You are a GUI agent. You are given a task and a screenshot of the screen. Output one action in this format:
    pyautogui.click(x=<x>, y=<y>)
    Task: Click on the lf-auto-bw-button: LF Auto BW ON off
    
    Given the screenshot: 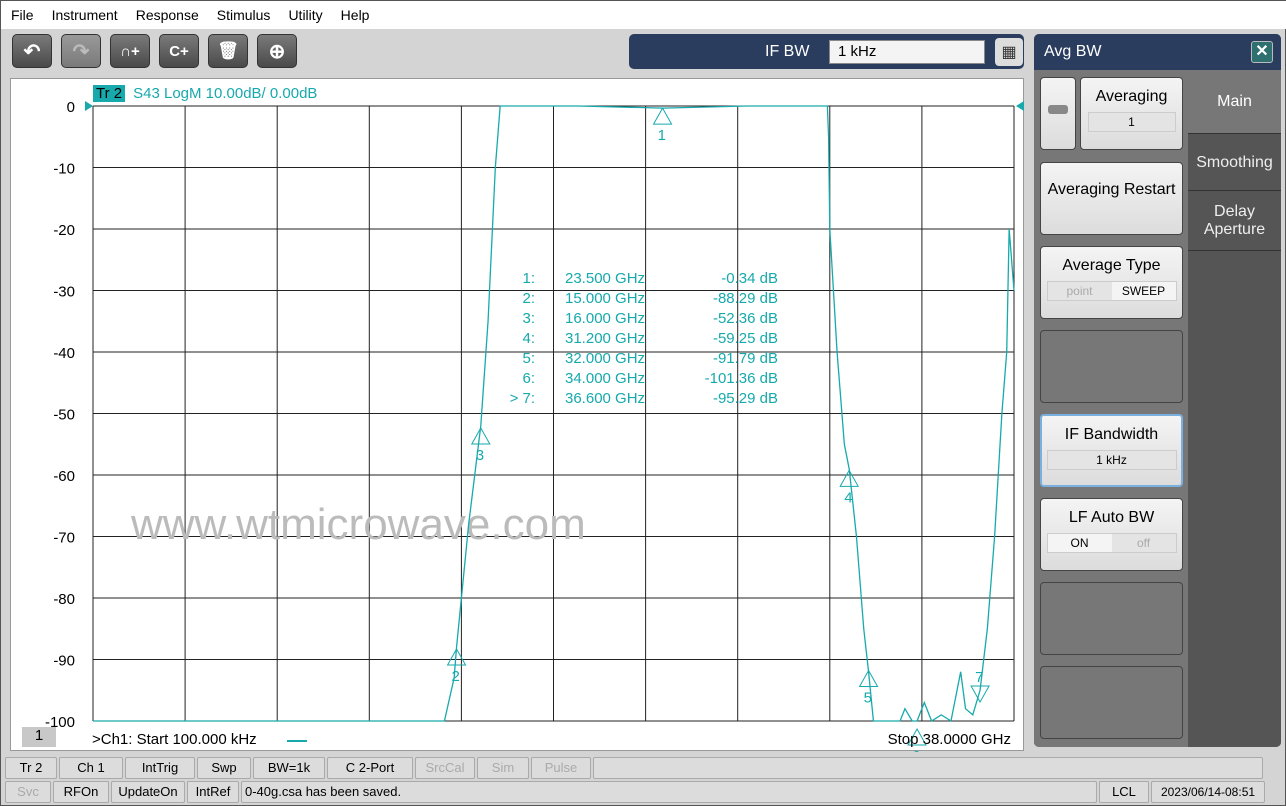 What is the action you would take?
    pyautogui.click(x=1111, y=534)
    